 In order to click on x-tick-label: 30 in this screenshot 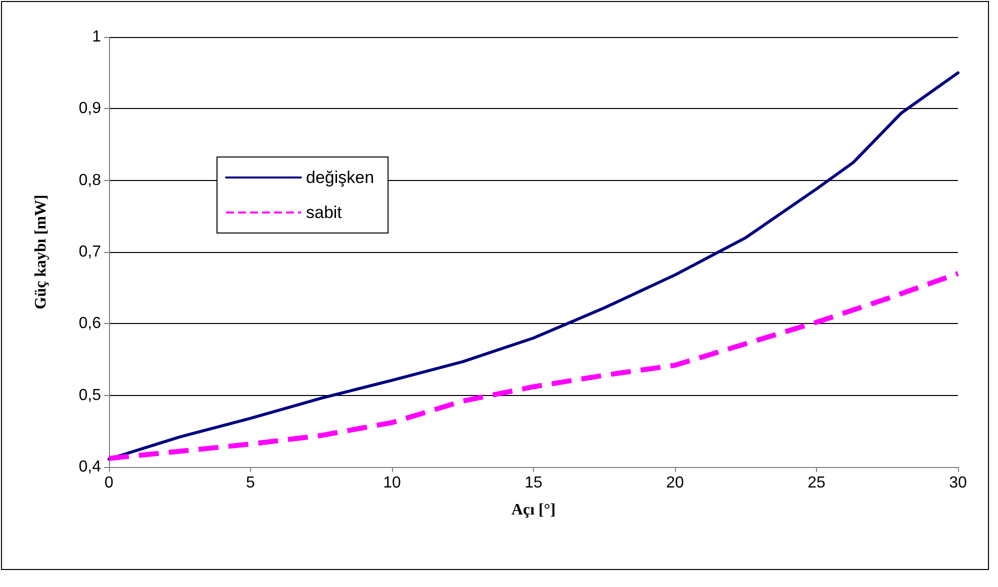, I will do `click(958, 483)`.